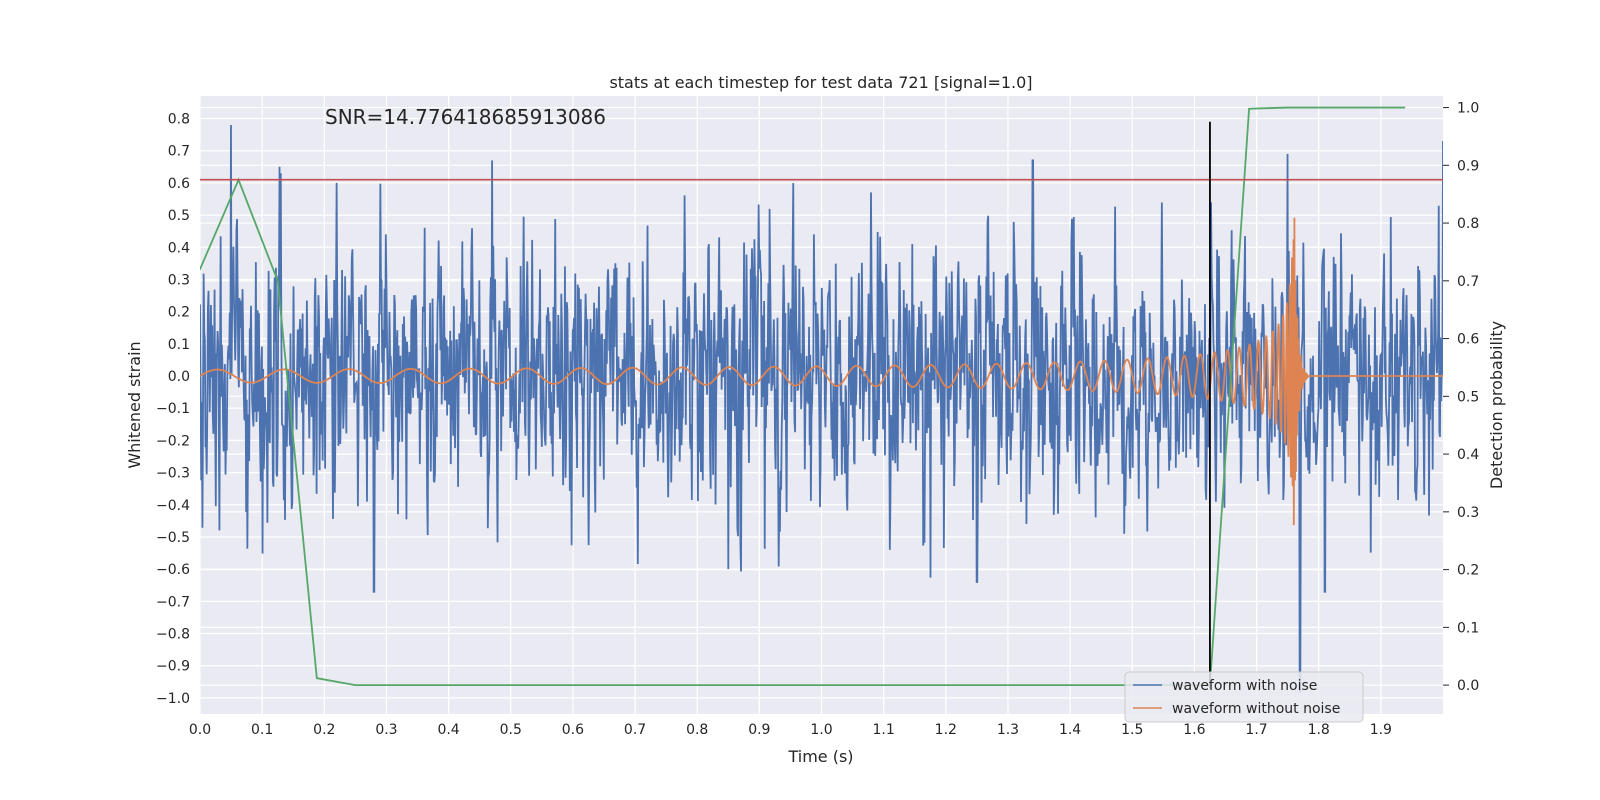  I want to click on x-tick-label: 1.4, so click(1070, 730).